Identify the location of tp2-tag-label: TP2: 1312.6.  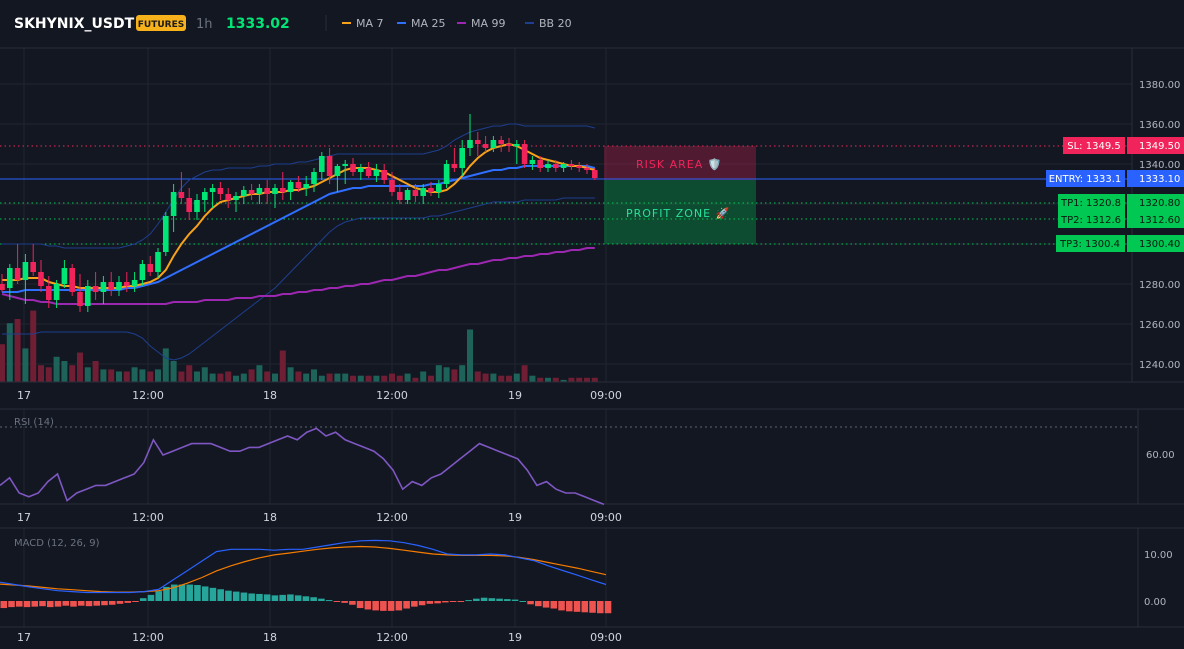
(1090, 220).